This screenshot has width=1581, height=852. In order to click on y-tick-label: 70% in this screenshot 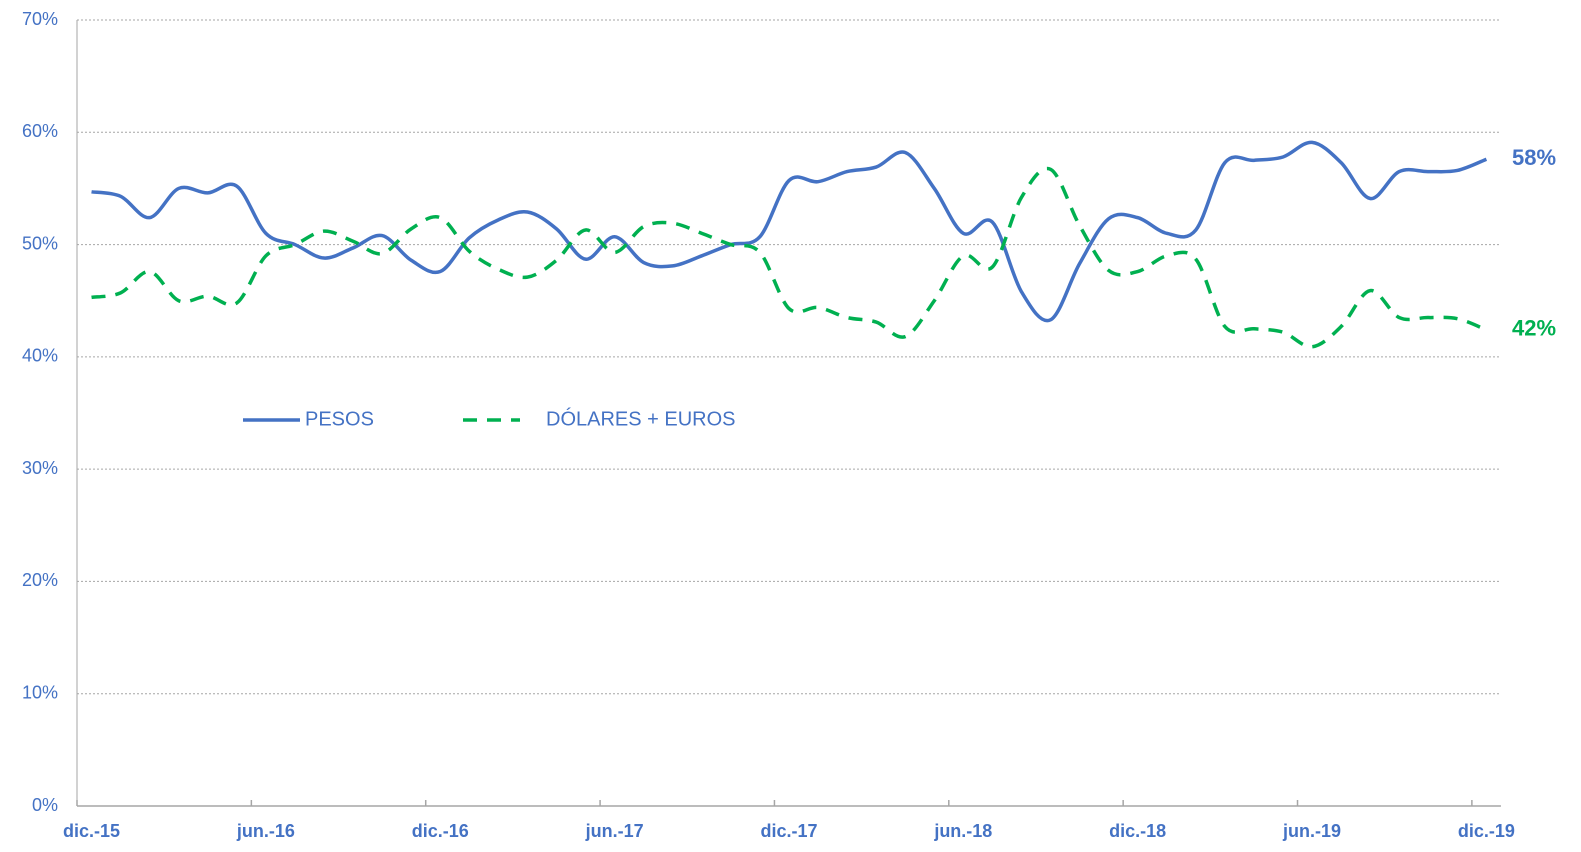, I will do `click(40, 19)`.